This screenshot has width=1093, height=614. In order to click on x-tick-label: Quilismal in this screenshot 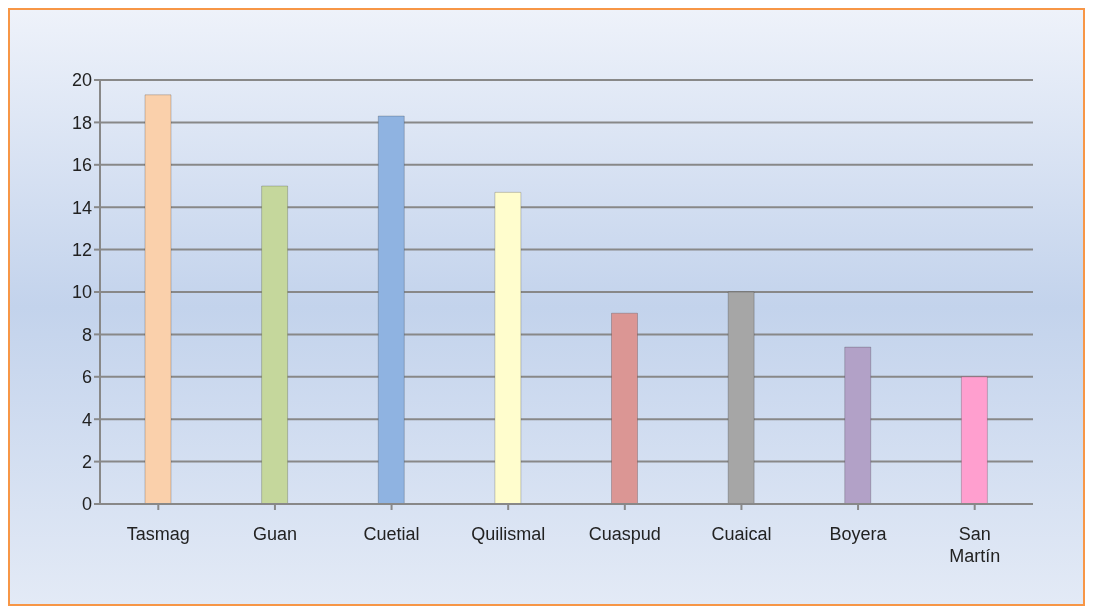, I will do `click(508, 534)`.